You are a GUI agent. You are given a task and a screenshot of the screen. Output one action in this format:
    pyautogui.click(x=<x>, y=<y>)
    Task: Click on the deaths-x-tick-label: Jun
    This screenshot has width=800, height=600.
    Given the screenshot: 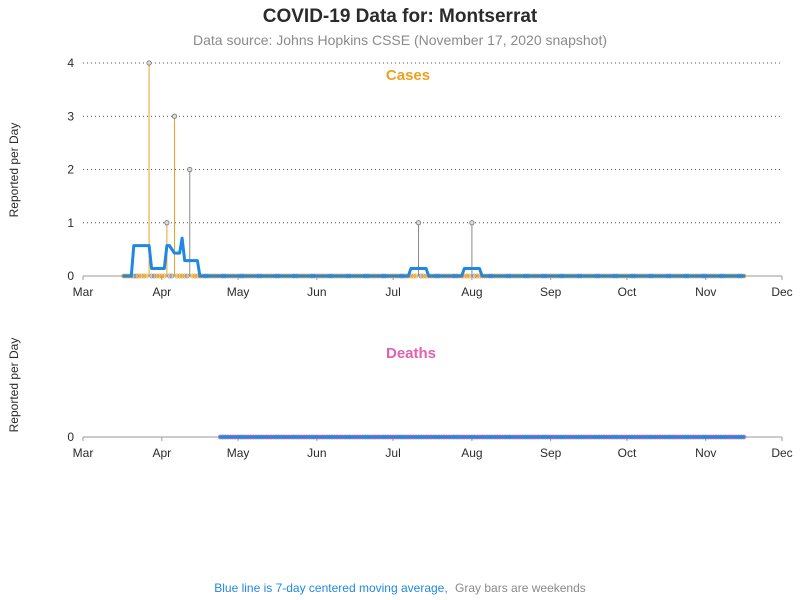 What is the action you would take?
    pyautogui.click(x=316, y=453)
    